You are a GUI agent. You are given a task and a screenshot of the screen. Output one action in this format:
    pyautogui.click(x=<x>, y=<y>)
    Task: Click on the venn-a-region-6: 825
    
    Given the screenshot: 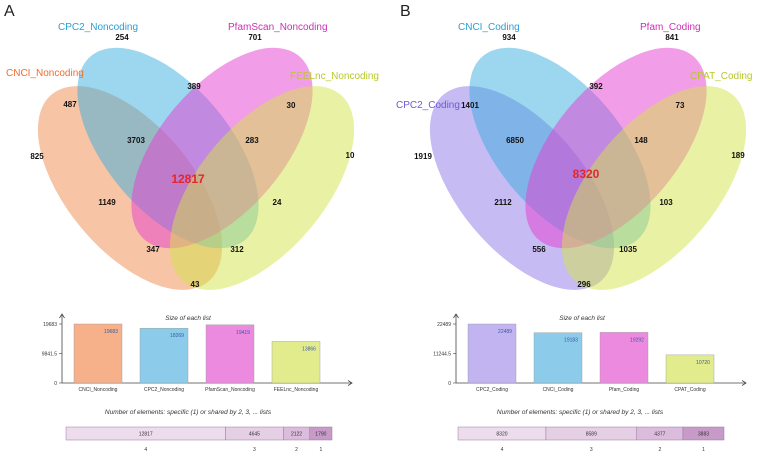 What is the action you would take?
    pyautogui.click(x=37, y=156)
    